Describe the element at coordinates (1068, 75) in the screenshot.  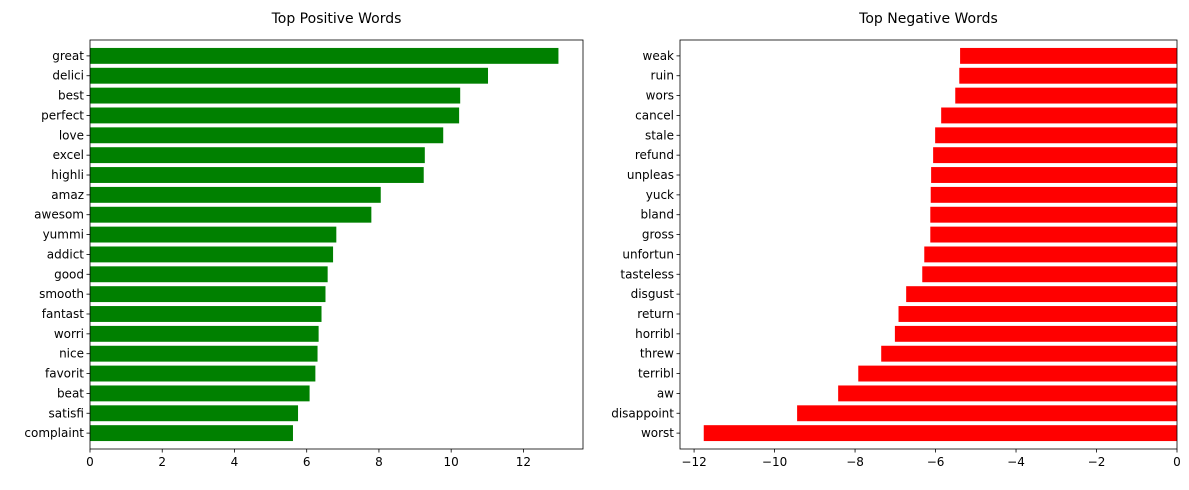
I see `negative-bar-ruin` at that location.